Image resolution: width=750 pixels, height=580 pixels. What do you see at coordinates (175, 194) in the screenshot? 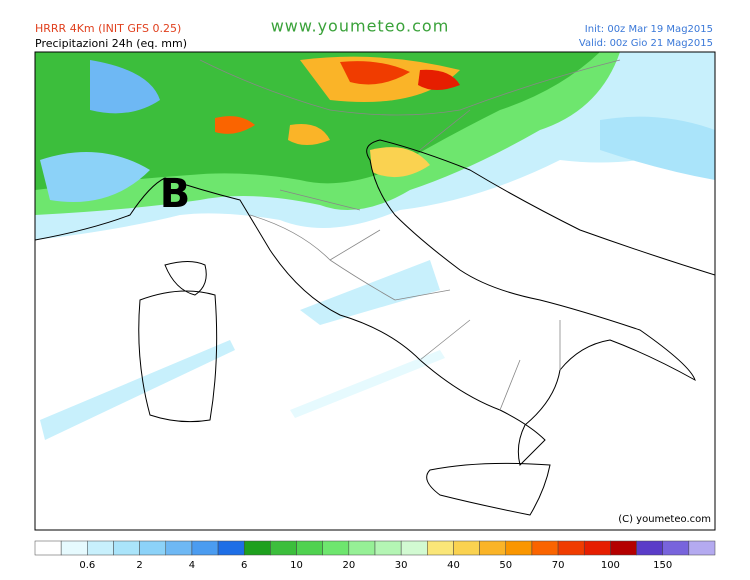
I see `pressure-label: B` at bounding box center [175, 194].